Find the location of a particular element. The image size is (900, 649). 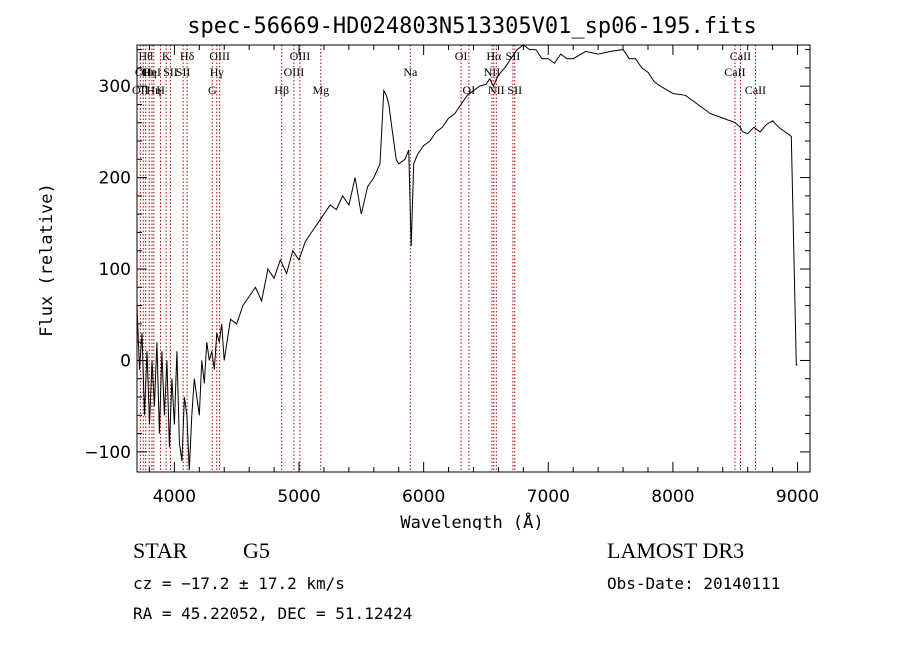

line-label-19: OI is located at coordinates (461, 56).